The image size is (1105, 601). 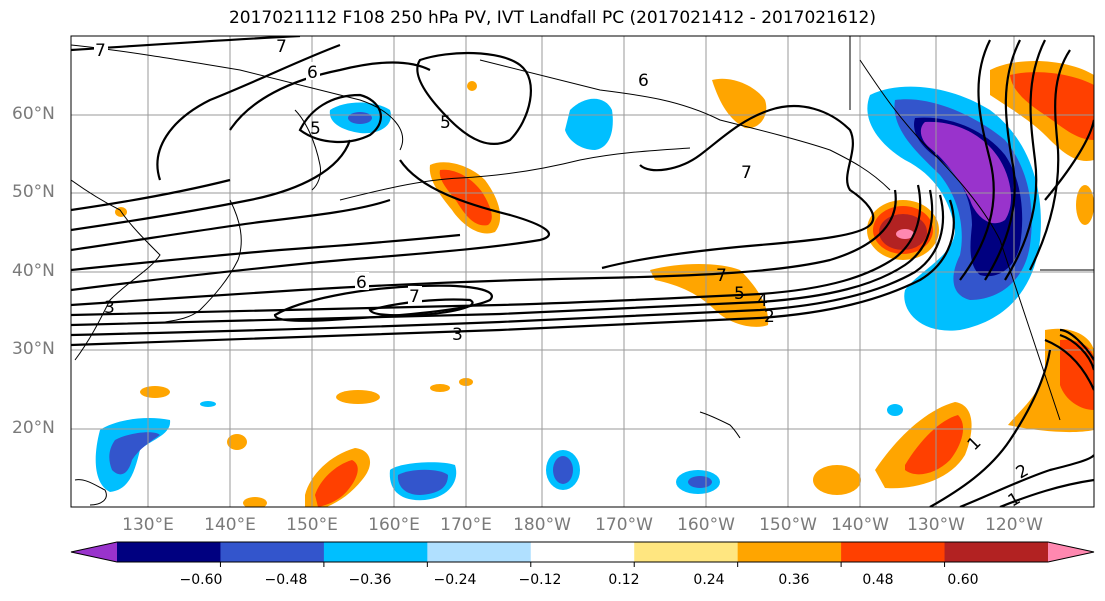 I want to click on contour-label-7: 7, so click(x=746, y=173).